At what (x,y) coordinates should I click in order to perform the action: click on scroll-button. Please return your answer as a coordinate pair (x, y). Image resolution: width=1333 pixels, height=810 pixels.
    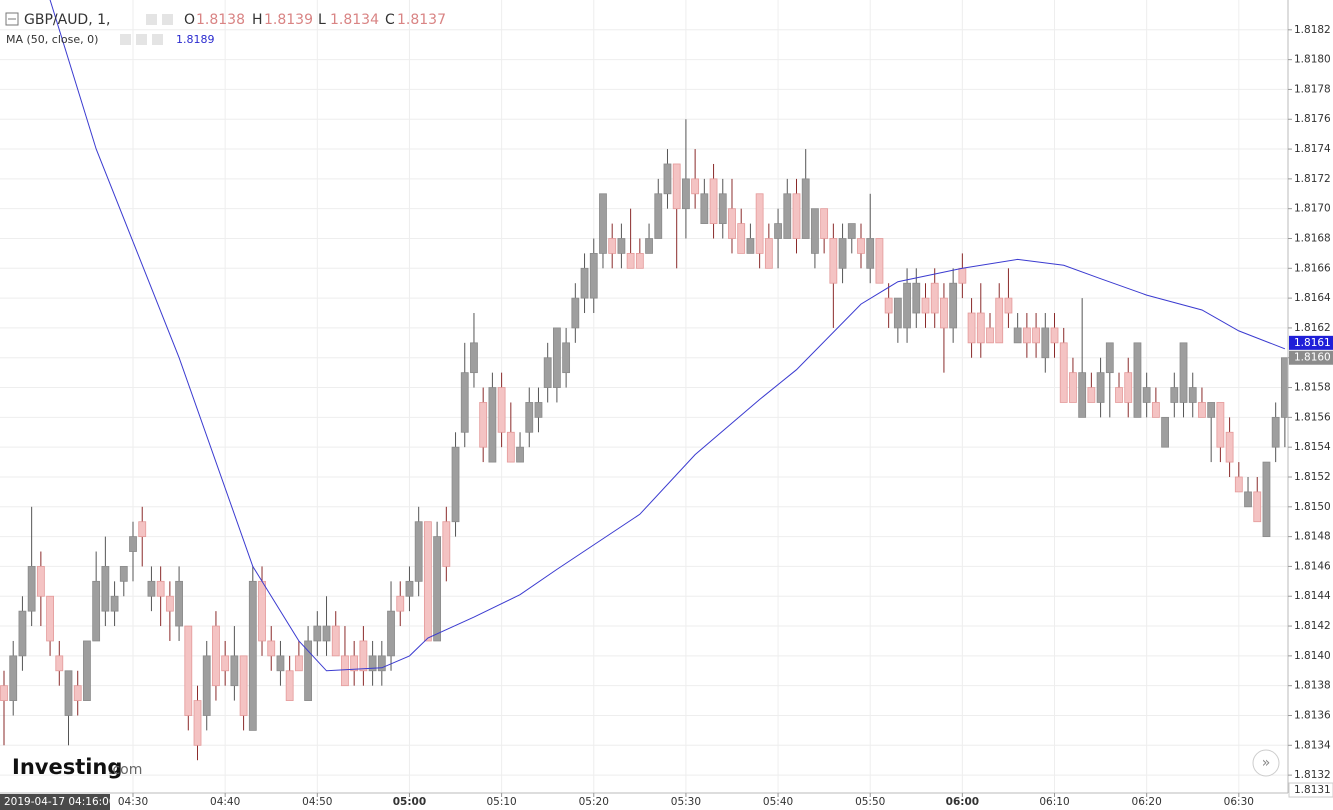
    Looking at the image, I should click on (1266, 763).